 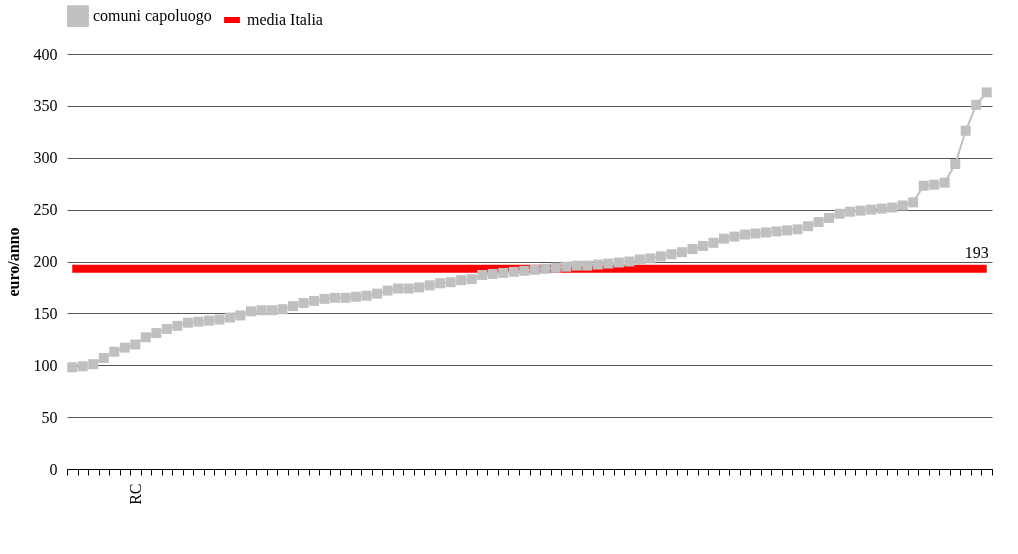 I want to click on x-tick-label: RC, so click(x=135, y=494).